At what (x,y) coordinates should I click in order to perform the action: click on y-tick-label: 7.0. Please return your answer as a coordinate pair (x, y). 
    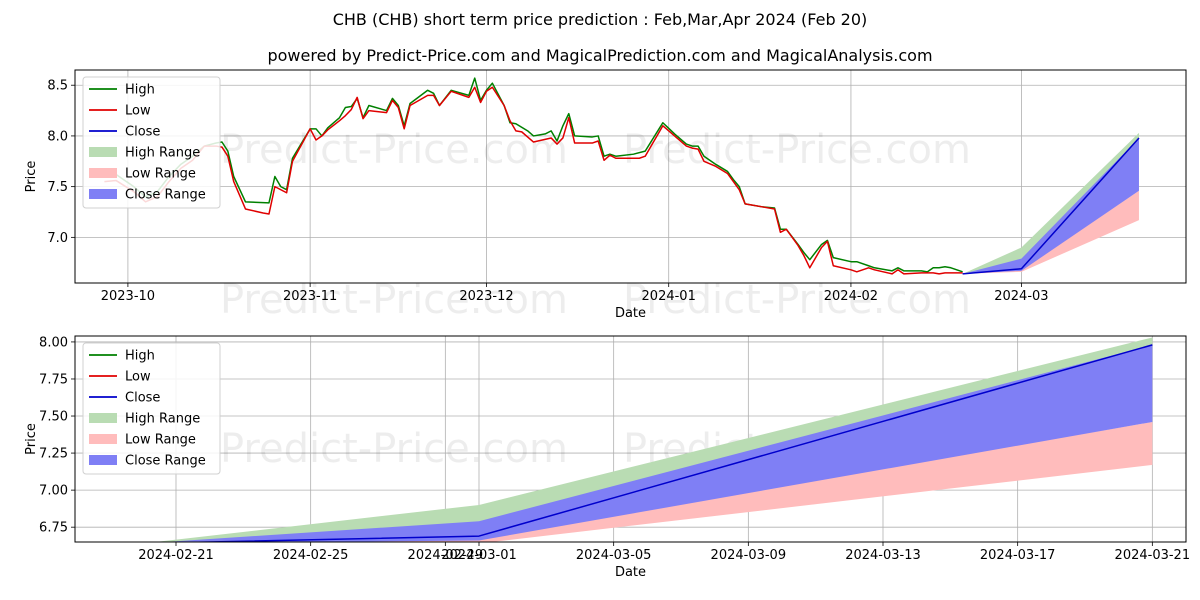
    Looking at the image, I should click on (57, 238).